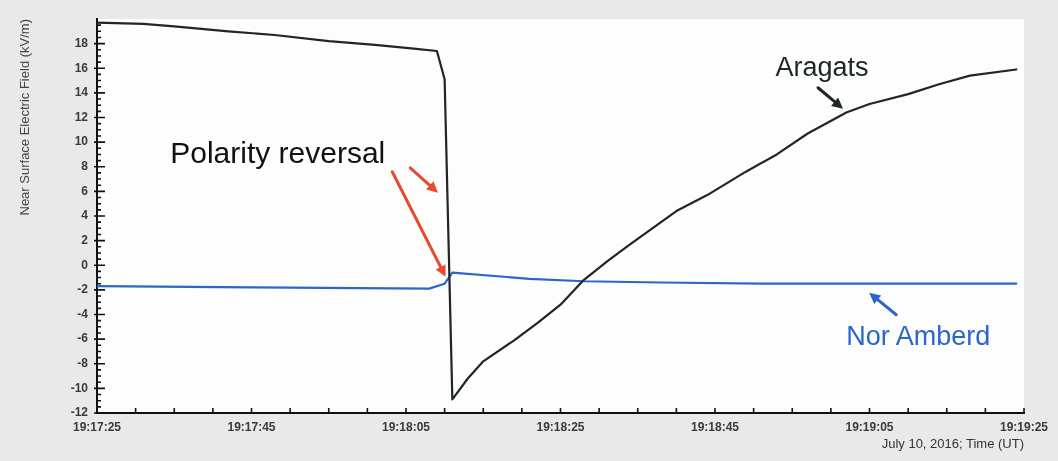  Describe the element at coordinates (406, 426) in the screenshot. I see `x-tick-label: 19:18:05` at that location.